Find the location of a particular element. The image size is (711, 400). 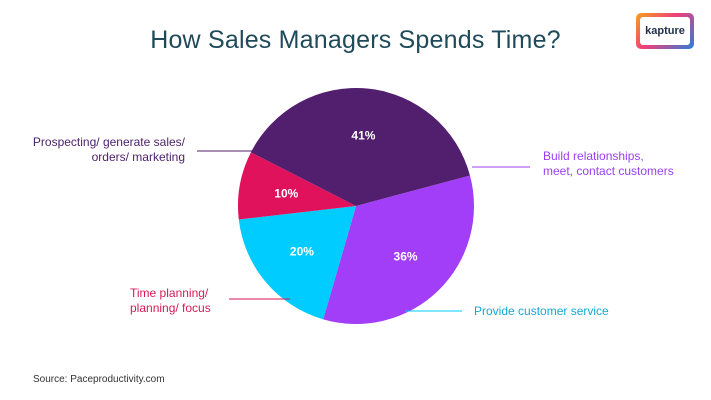

slice-percent-label: 36% is located at coordinates (406, 257).